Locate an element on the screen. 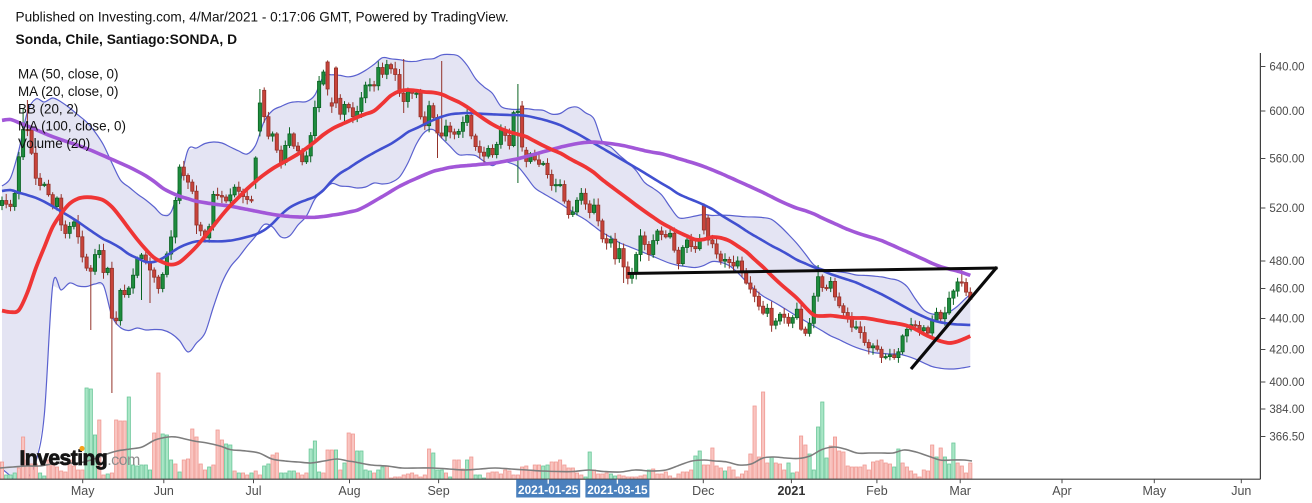  svg-text: Dec is located at coordinates (703, 491).